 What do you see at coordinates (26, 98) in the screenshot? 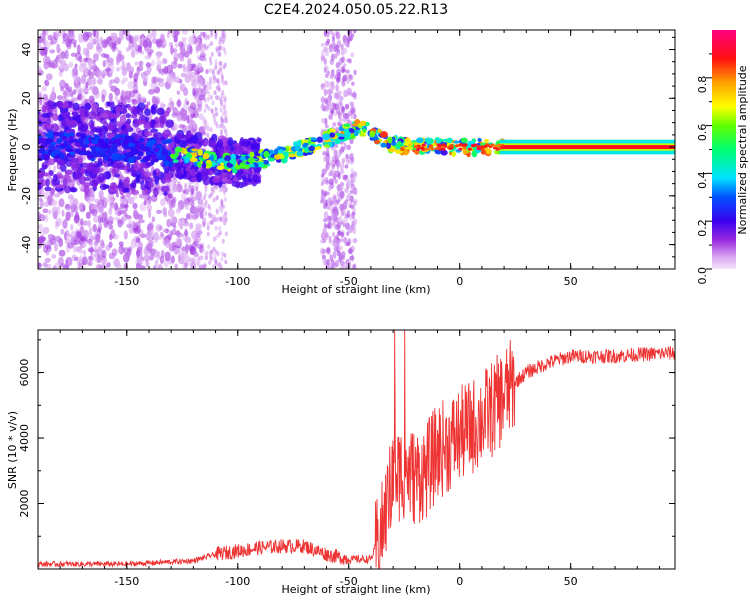
I see `spectrogram-y-tick-label: 20` at bounding box center [26, 98].